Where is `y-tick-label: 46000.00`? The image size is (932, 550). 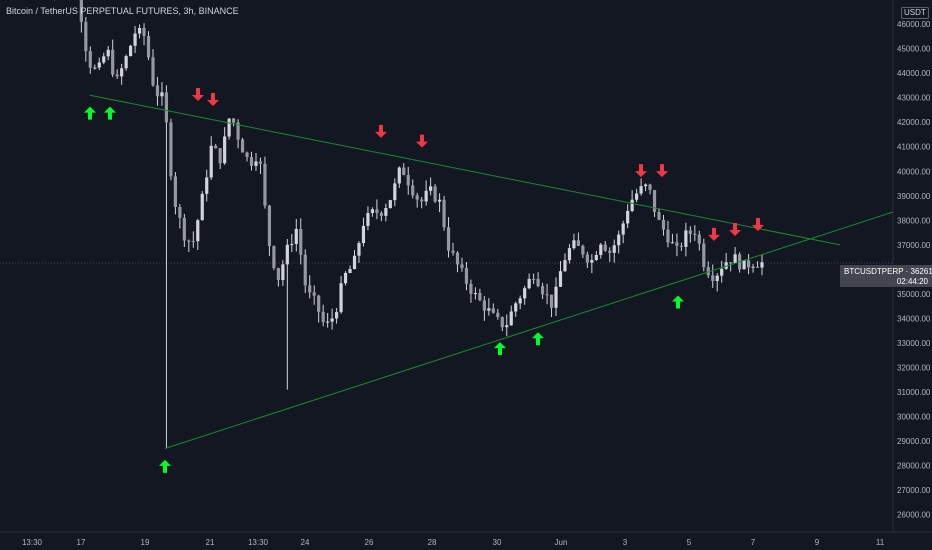 y-tick-label: 46000.00 is located at coordinates (914, 24).